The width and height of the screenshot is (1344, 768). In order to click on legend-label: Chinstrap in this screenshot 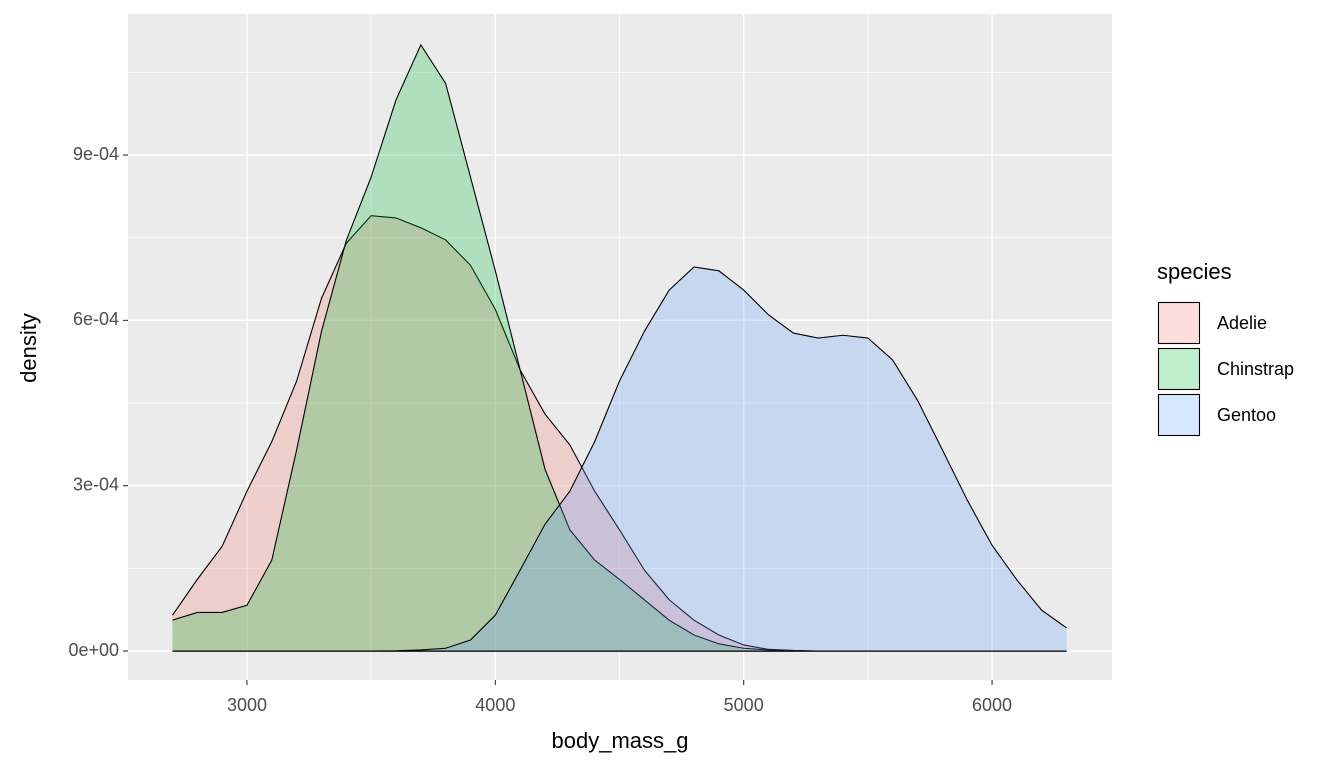, I will do `click(1255, 369)`.